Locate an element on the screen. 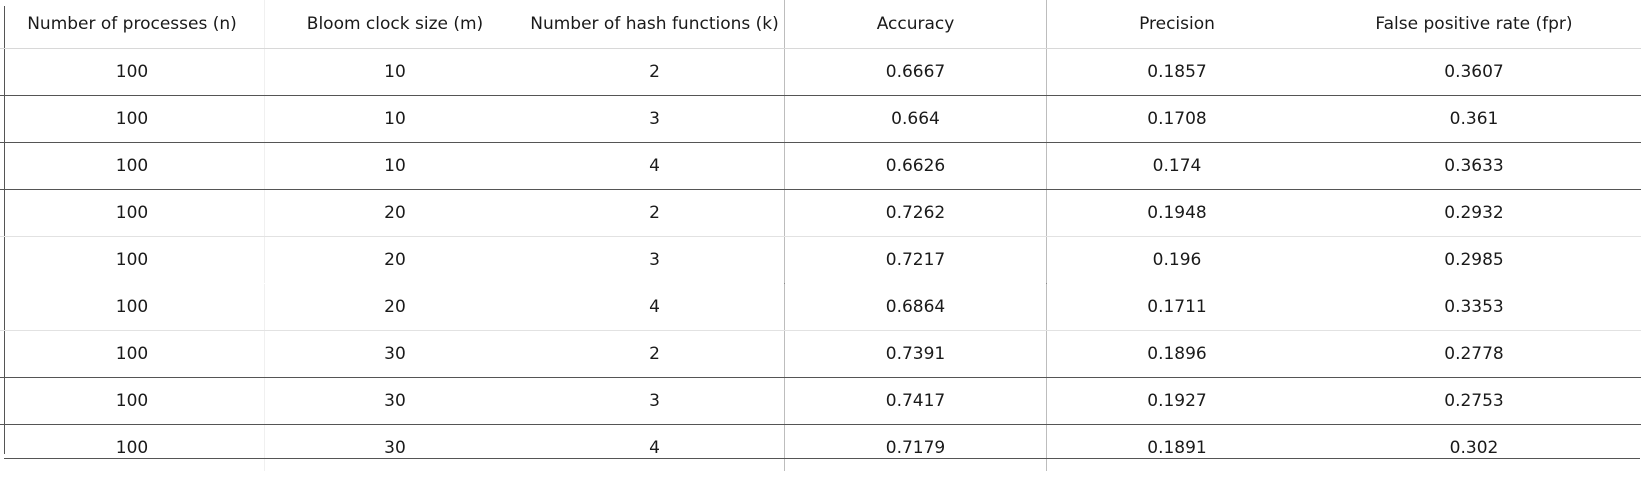 The image size is (1641, 484). table-row: 100 30 4 0.7179 0.1891 0.302 is located at coordinates (820, 448).